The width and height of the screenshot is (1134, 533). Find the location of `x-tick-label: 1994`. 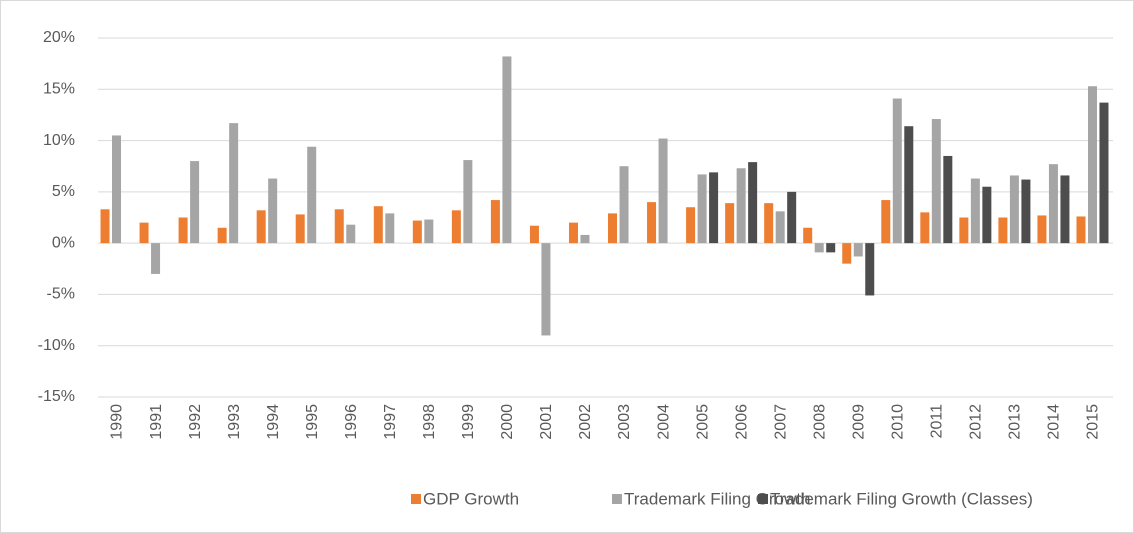

x-tick-label: 1994 is located at coordinates (273, 422).